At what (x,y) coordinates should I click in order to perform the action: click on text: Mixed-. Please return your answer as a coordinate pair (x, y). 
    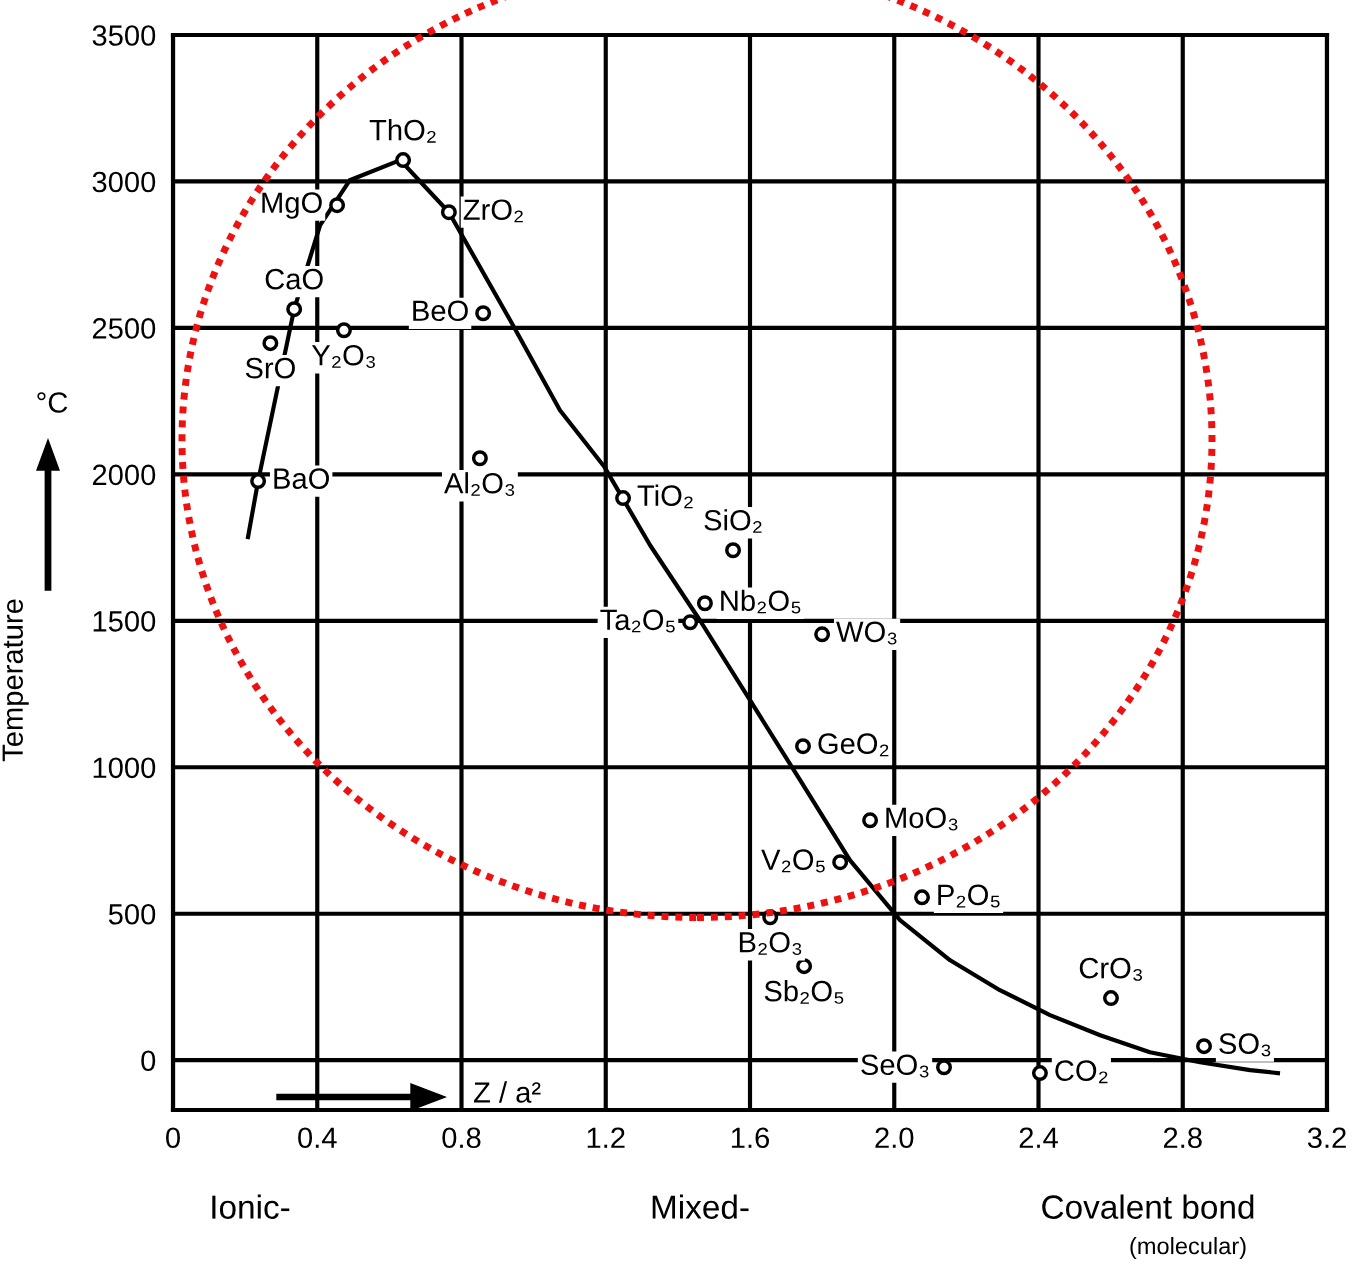
    Looking at the image, I should click on (700, 1206).